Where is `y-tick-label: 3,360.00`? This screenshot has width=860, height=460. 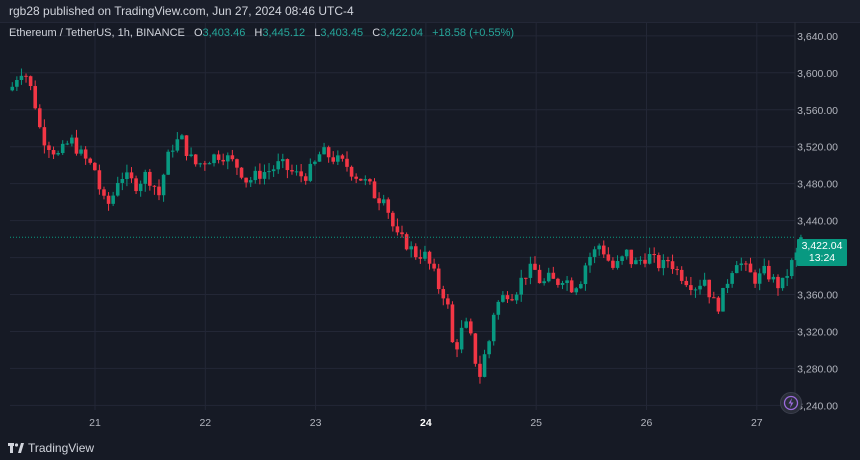 y-tick-label: 3,360.00 is located at coordinates (817, 296).